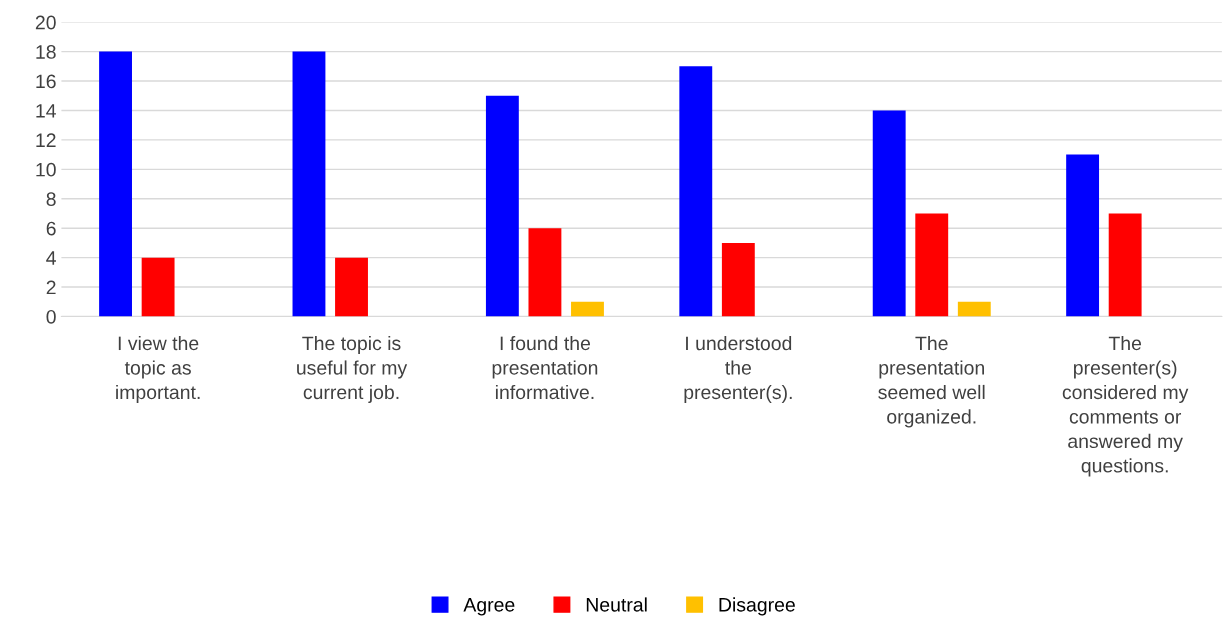  What do you see at coordinates (1125, 406) in the screenshot?
I see `x-tick-label: The presenter(s) considered my comments or answered my questions.` at bounding box center [1125, 406].